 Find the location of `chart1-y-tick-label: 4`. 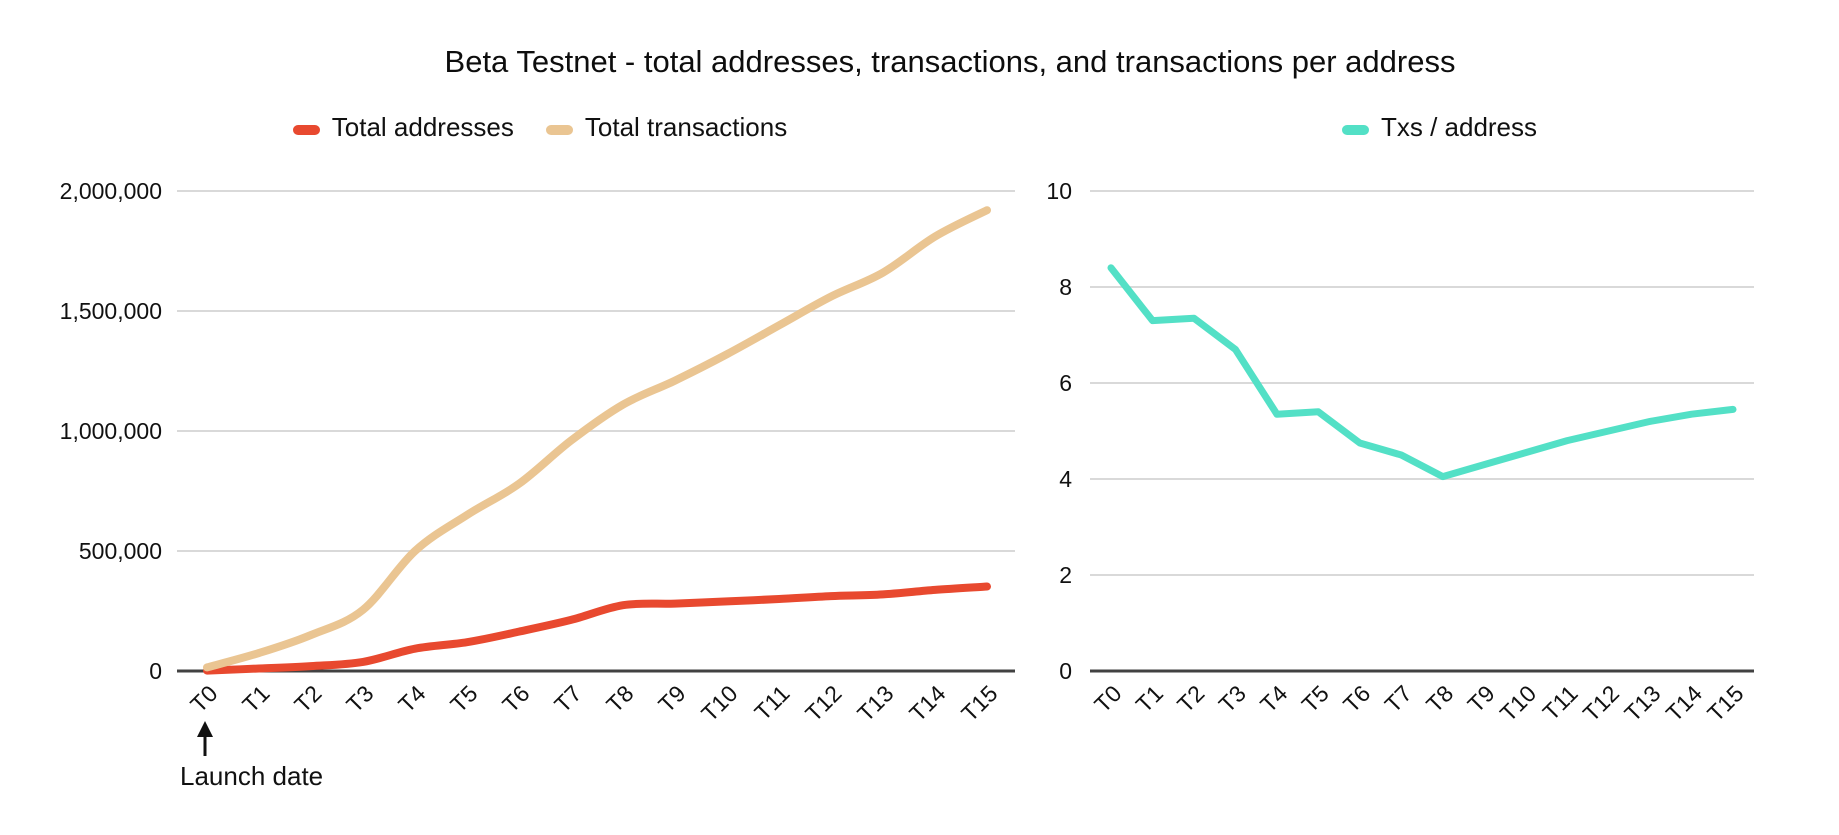

chart1-y-tick-label: 4 is located at coordinates (1065, 479).